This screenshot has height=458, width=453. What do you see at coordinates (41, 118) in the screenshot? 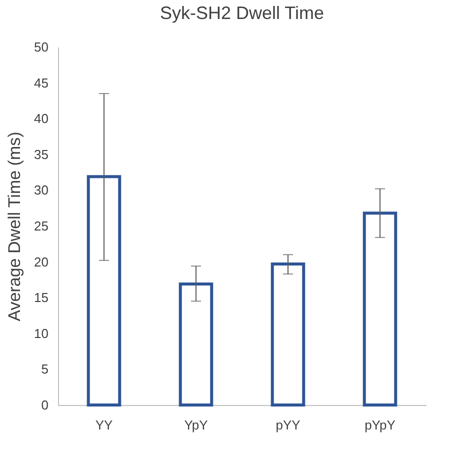
I see `y-tick-label: 40` at bounding box center [41, 118].